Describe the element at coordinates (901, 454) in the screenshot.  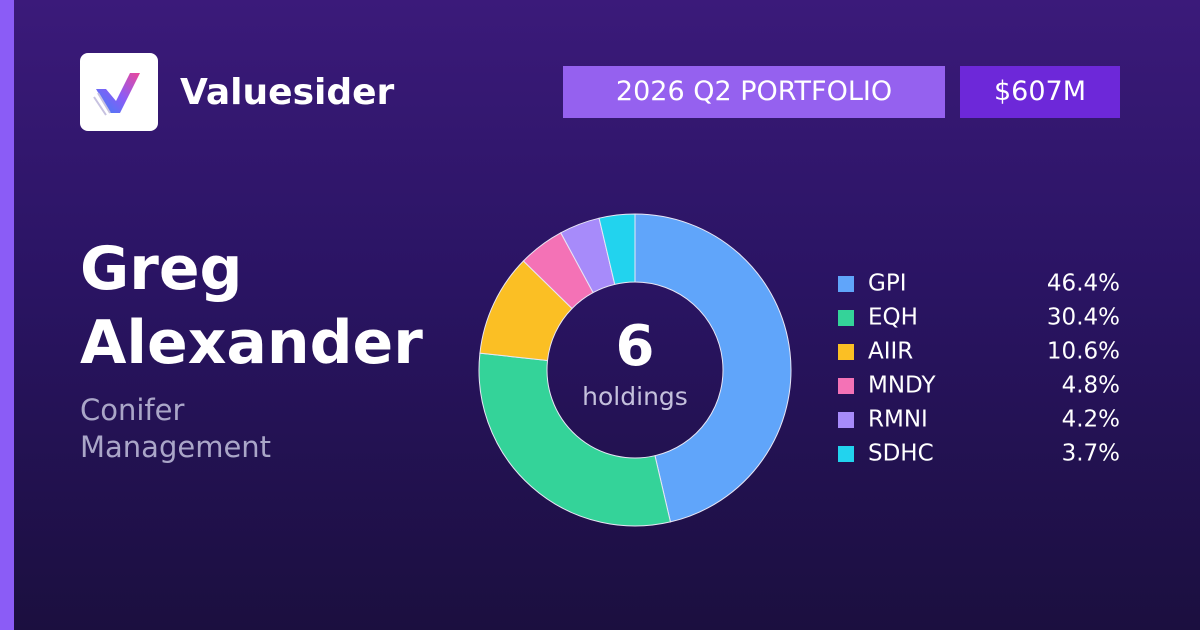
I see `legend-label: SDHC` at that location.